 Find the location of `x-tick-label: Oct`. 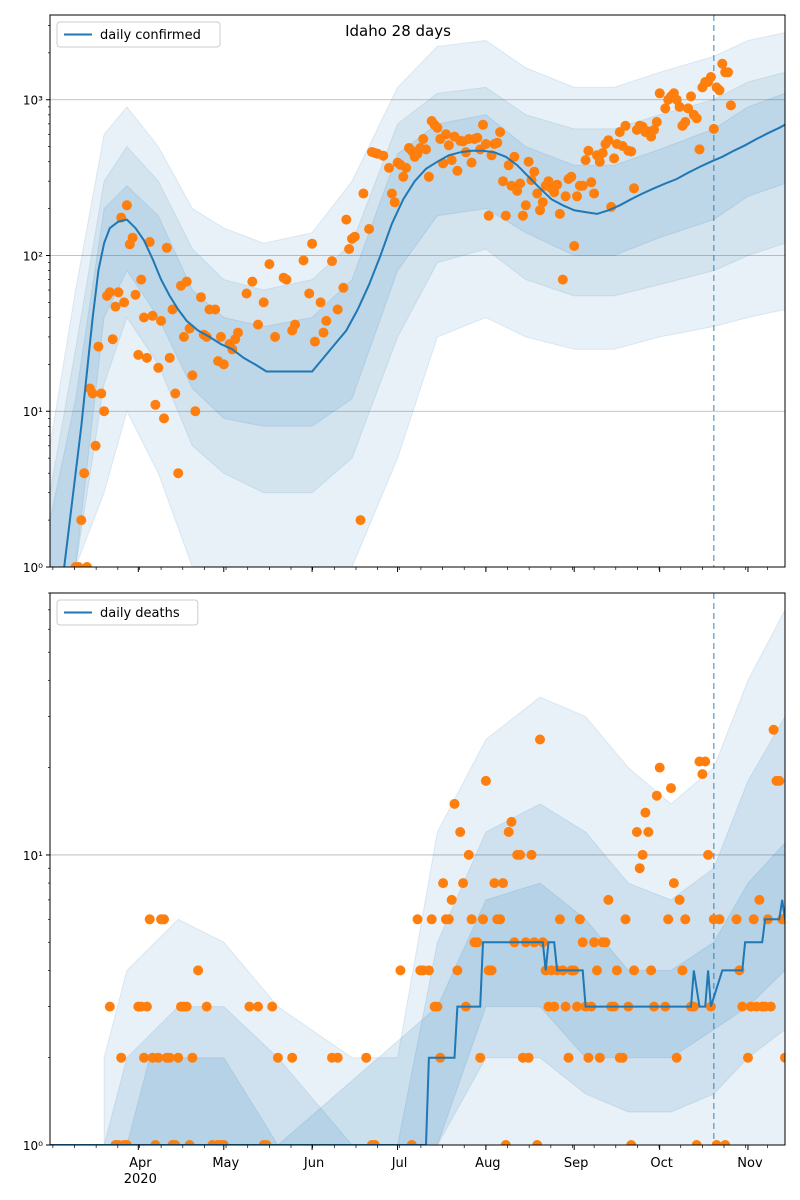

x-tick-label: Oct is located at coordinates (661, 1163).